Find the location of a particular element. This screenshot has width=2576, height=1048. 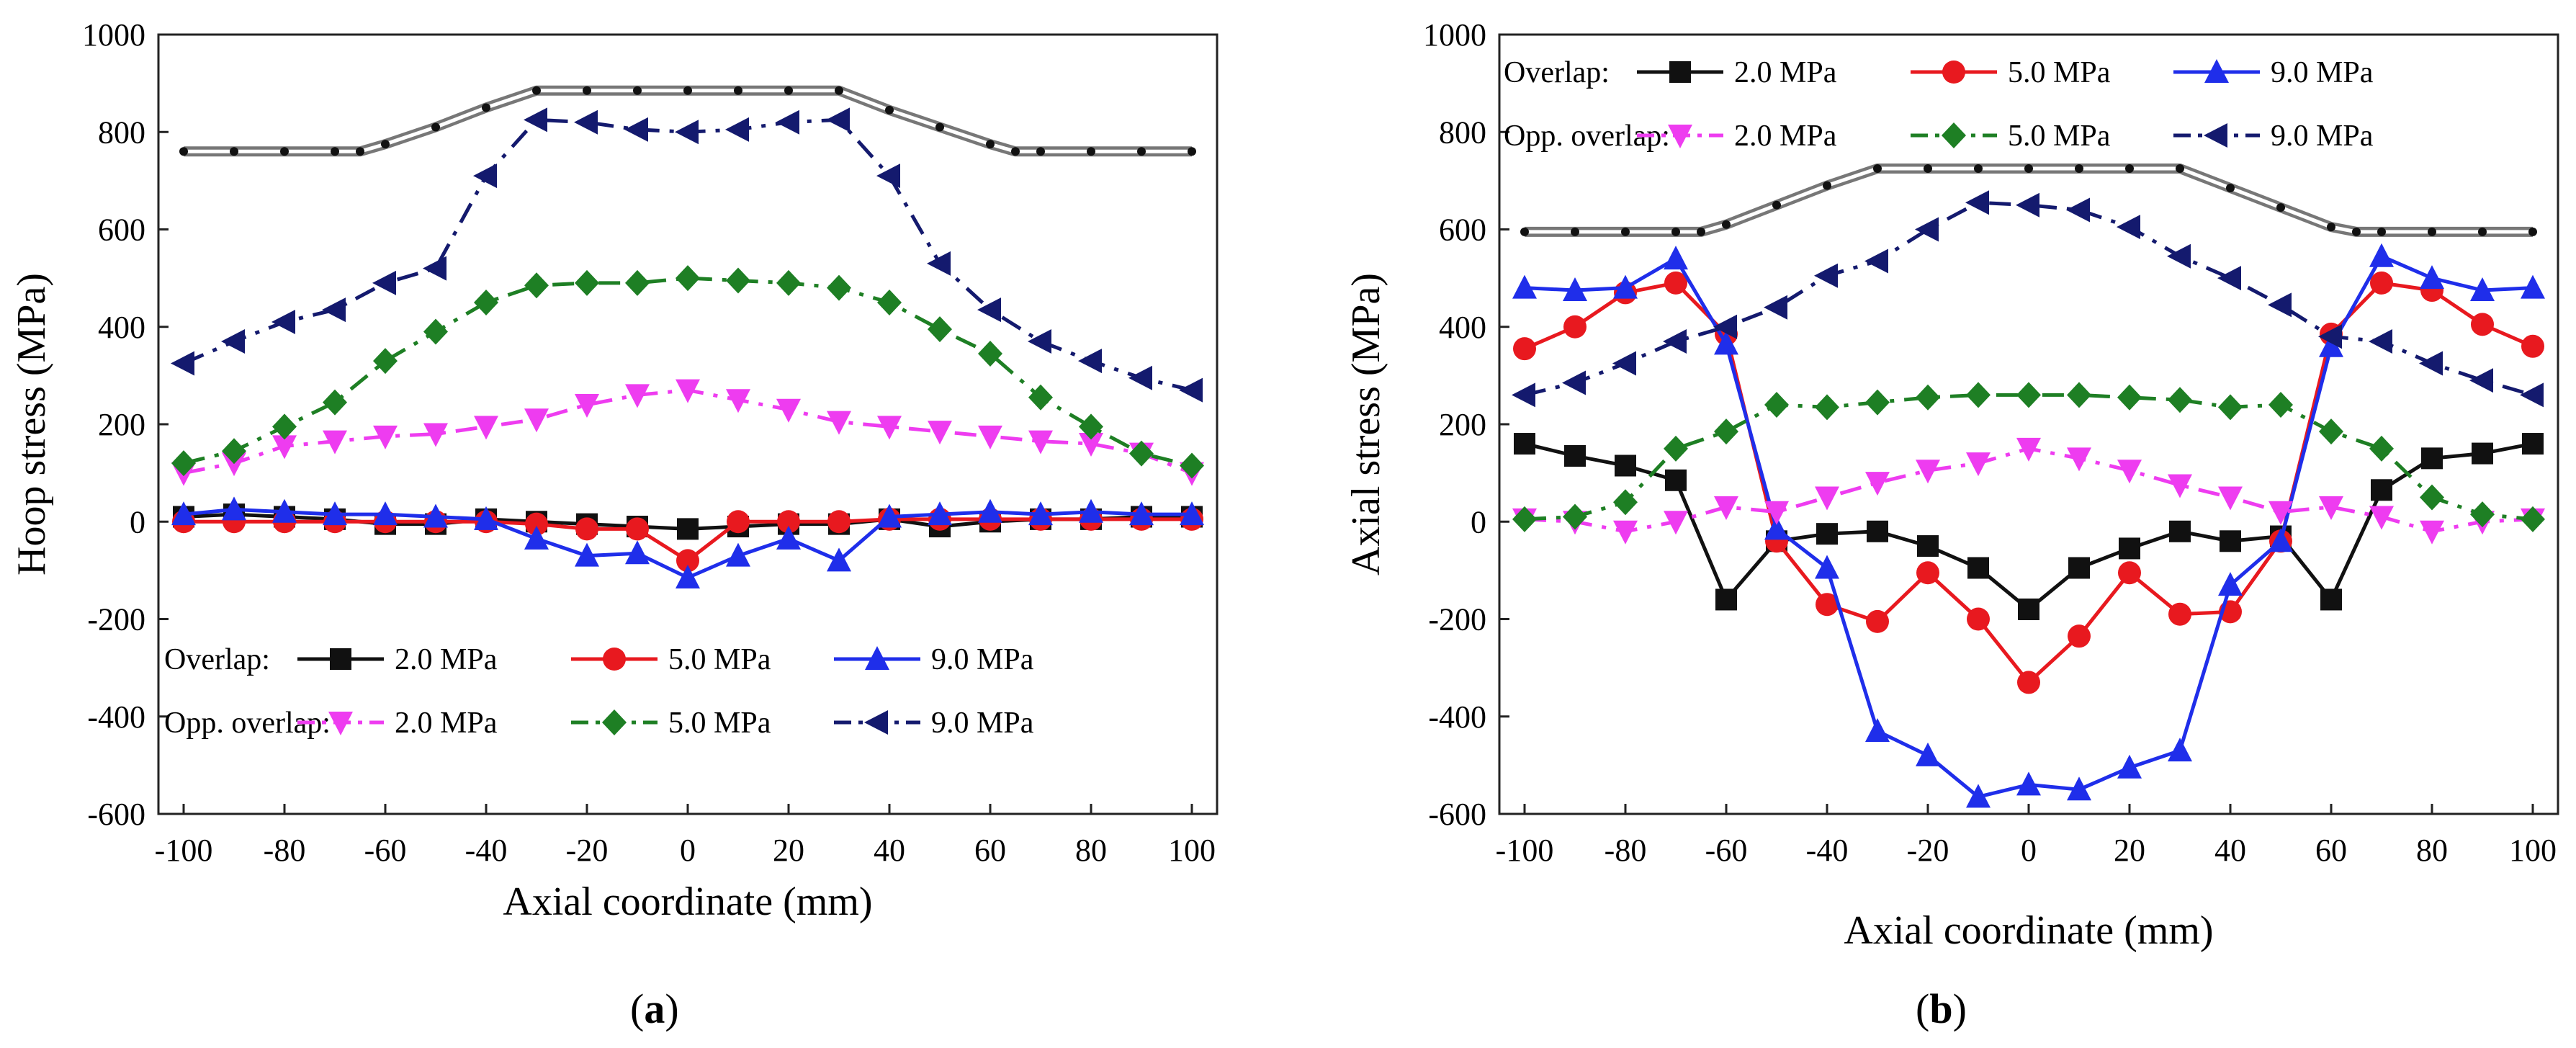

chart-b-x-axis-label: Axial coordinate (mm) is located at coordinates (2028, 930).